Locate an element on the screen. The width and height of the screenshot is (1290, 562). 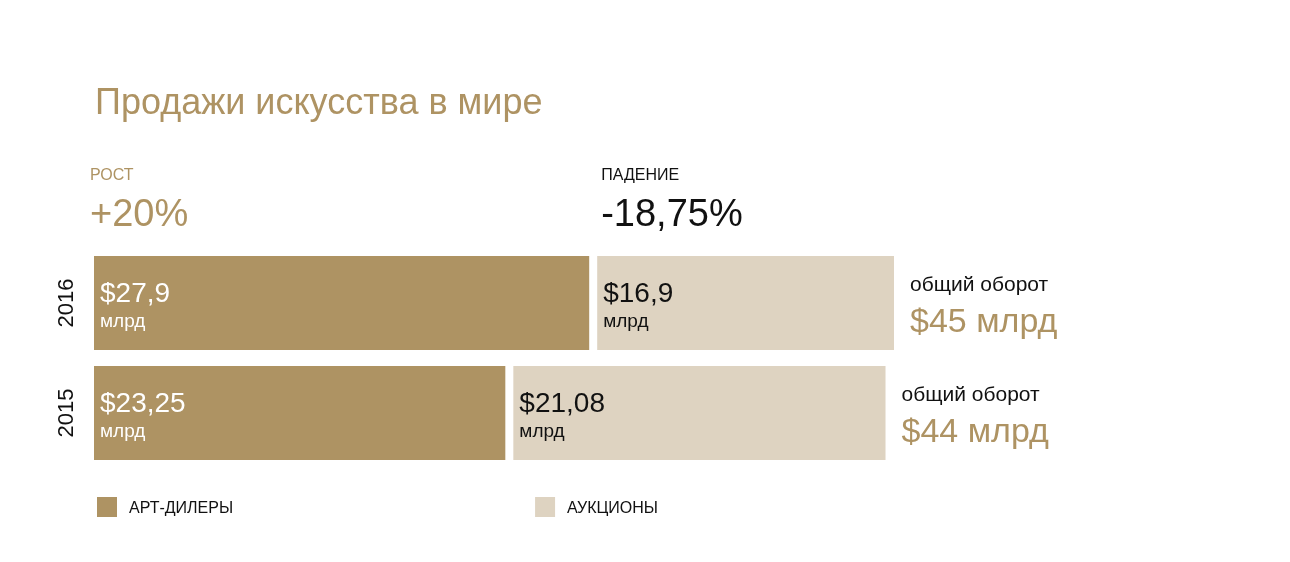
total-label: общий оборот $44 млрд is located at coordinates (975, 415).